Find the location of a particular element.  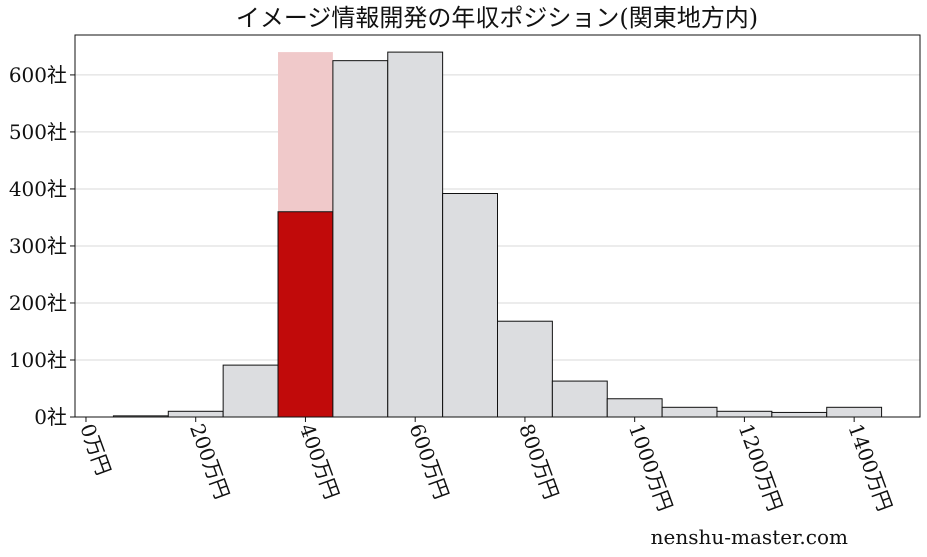

watermark: nenshu-master.com is located at coordinates (749, 537).